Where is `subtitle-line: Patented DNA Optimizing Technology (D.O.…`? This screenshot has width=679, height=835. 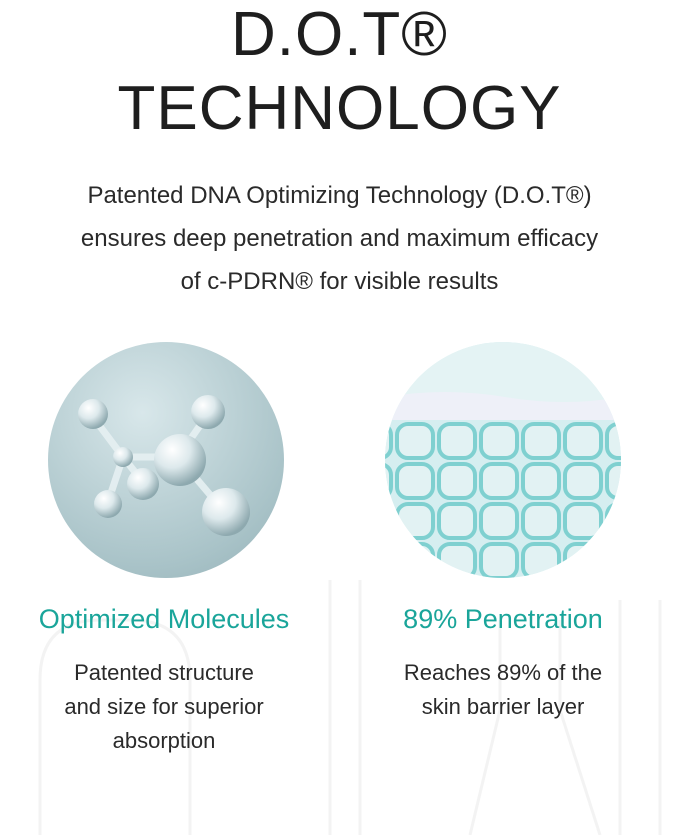
subtitle-line: Patented DNA Optimizing Technology (D.O.… is located at coordinates (339, 195).